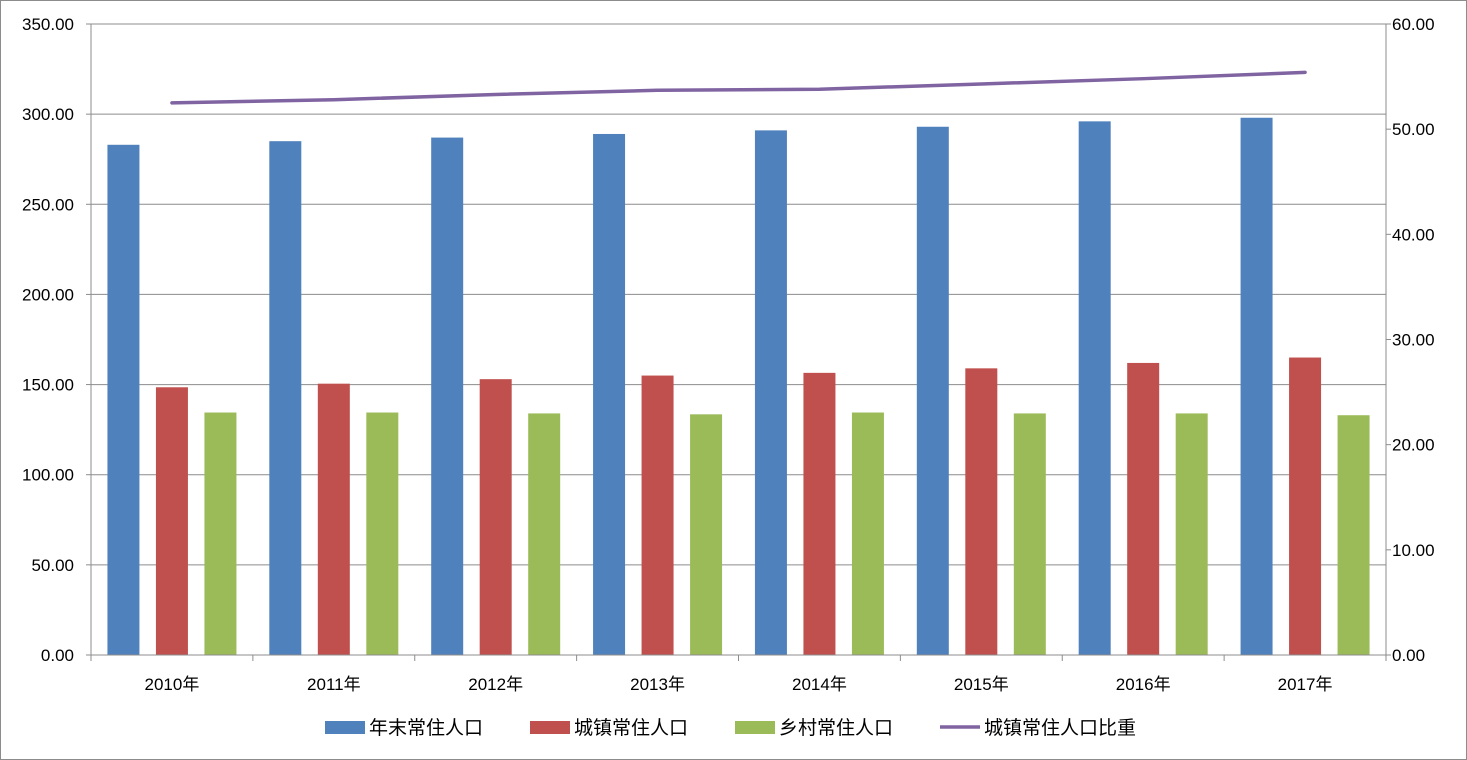  What do you see at coordinates (48, 294) in the screenshot?
I see `left-axis-tick-label: 200.00` at bounding box center [48, 294].